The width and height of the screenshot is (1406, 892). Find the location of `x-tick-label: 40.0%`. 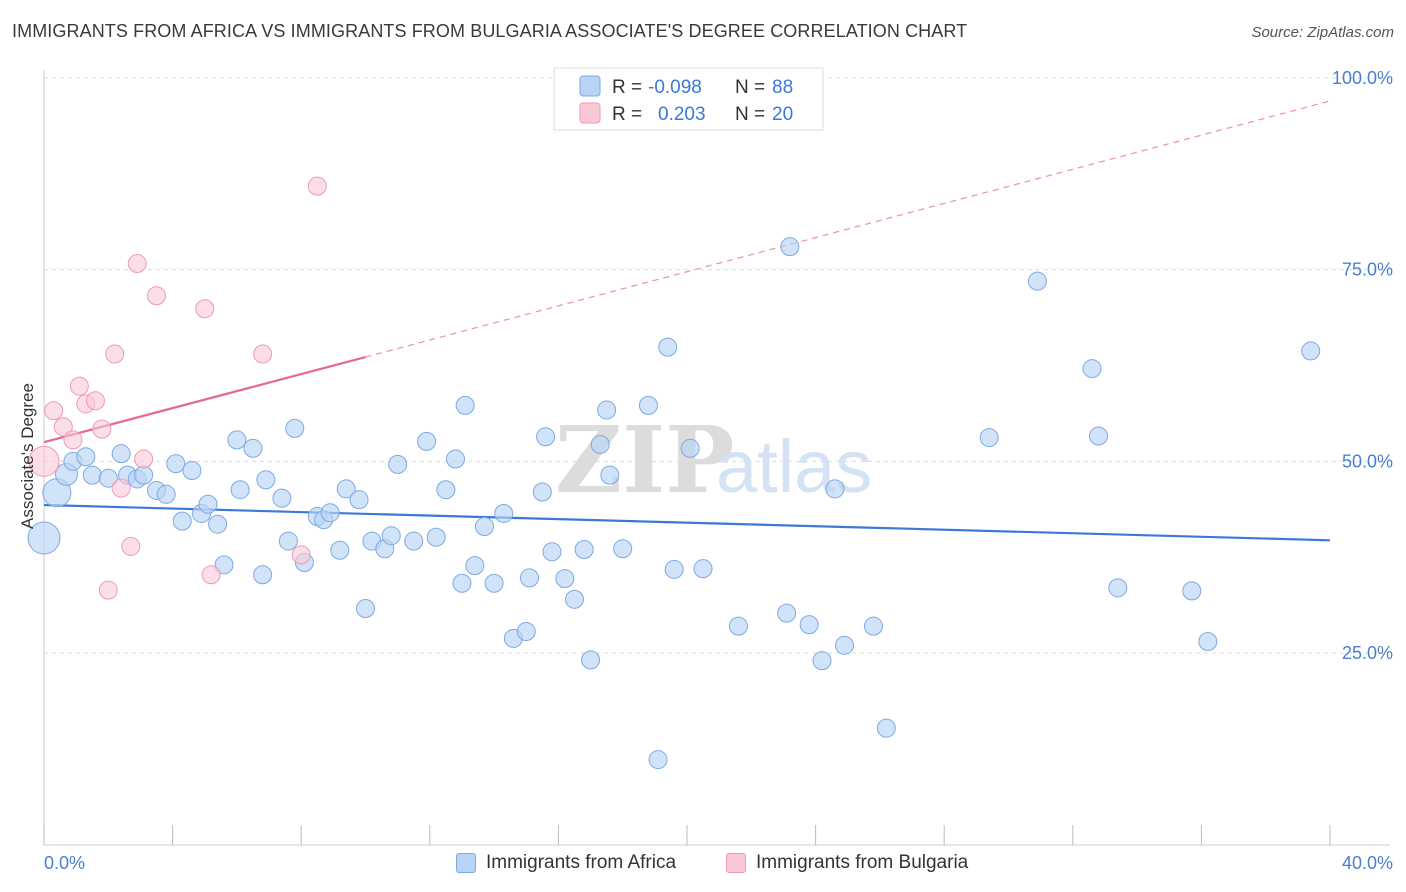

x-tick-label: 40.0% is located at coordinates (1367, 863).